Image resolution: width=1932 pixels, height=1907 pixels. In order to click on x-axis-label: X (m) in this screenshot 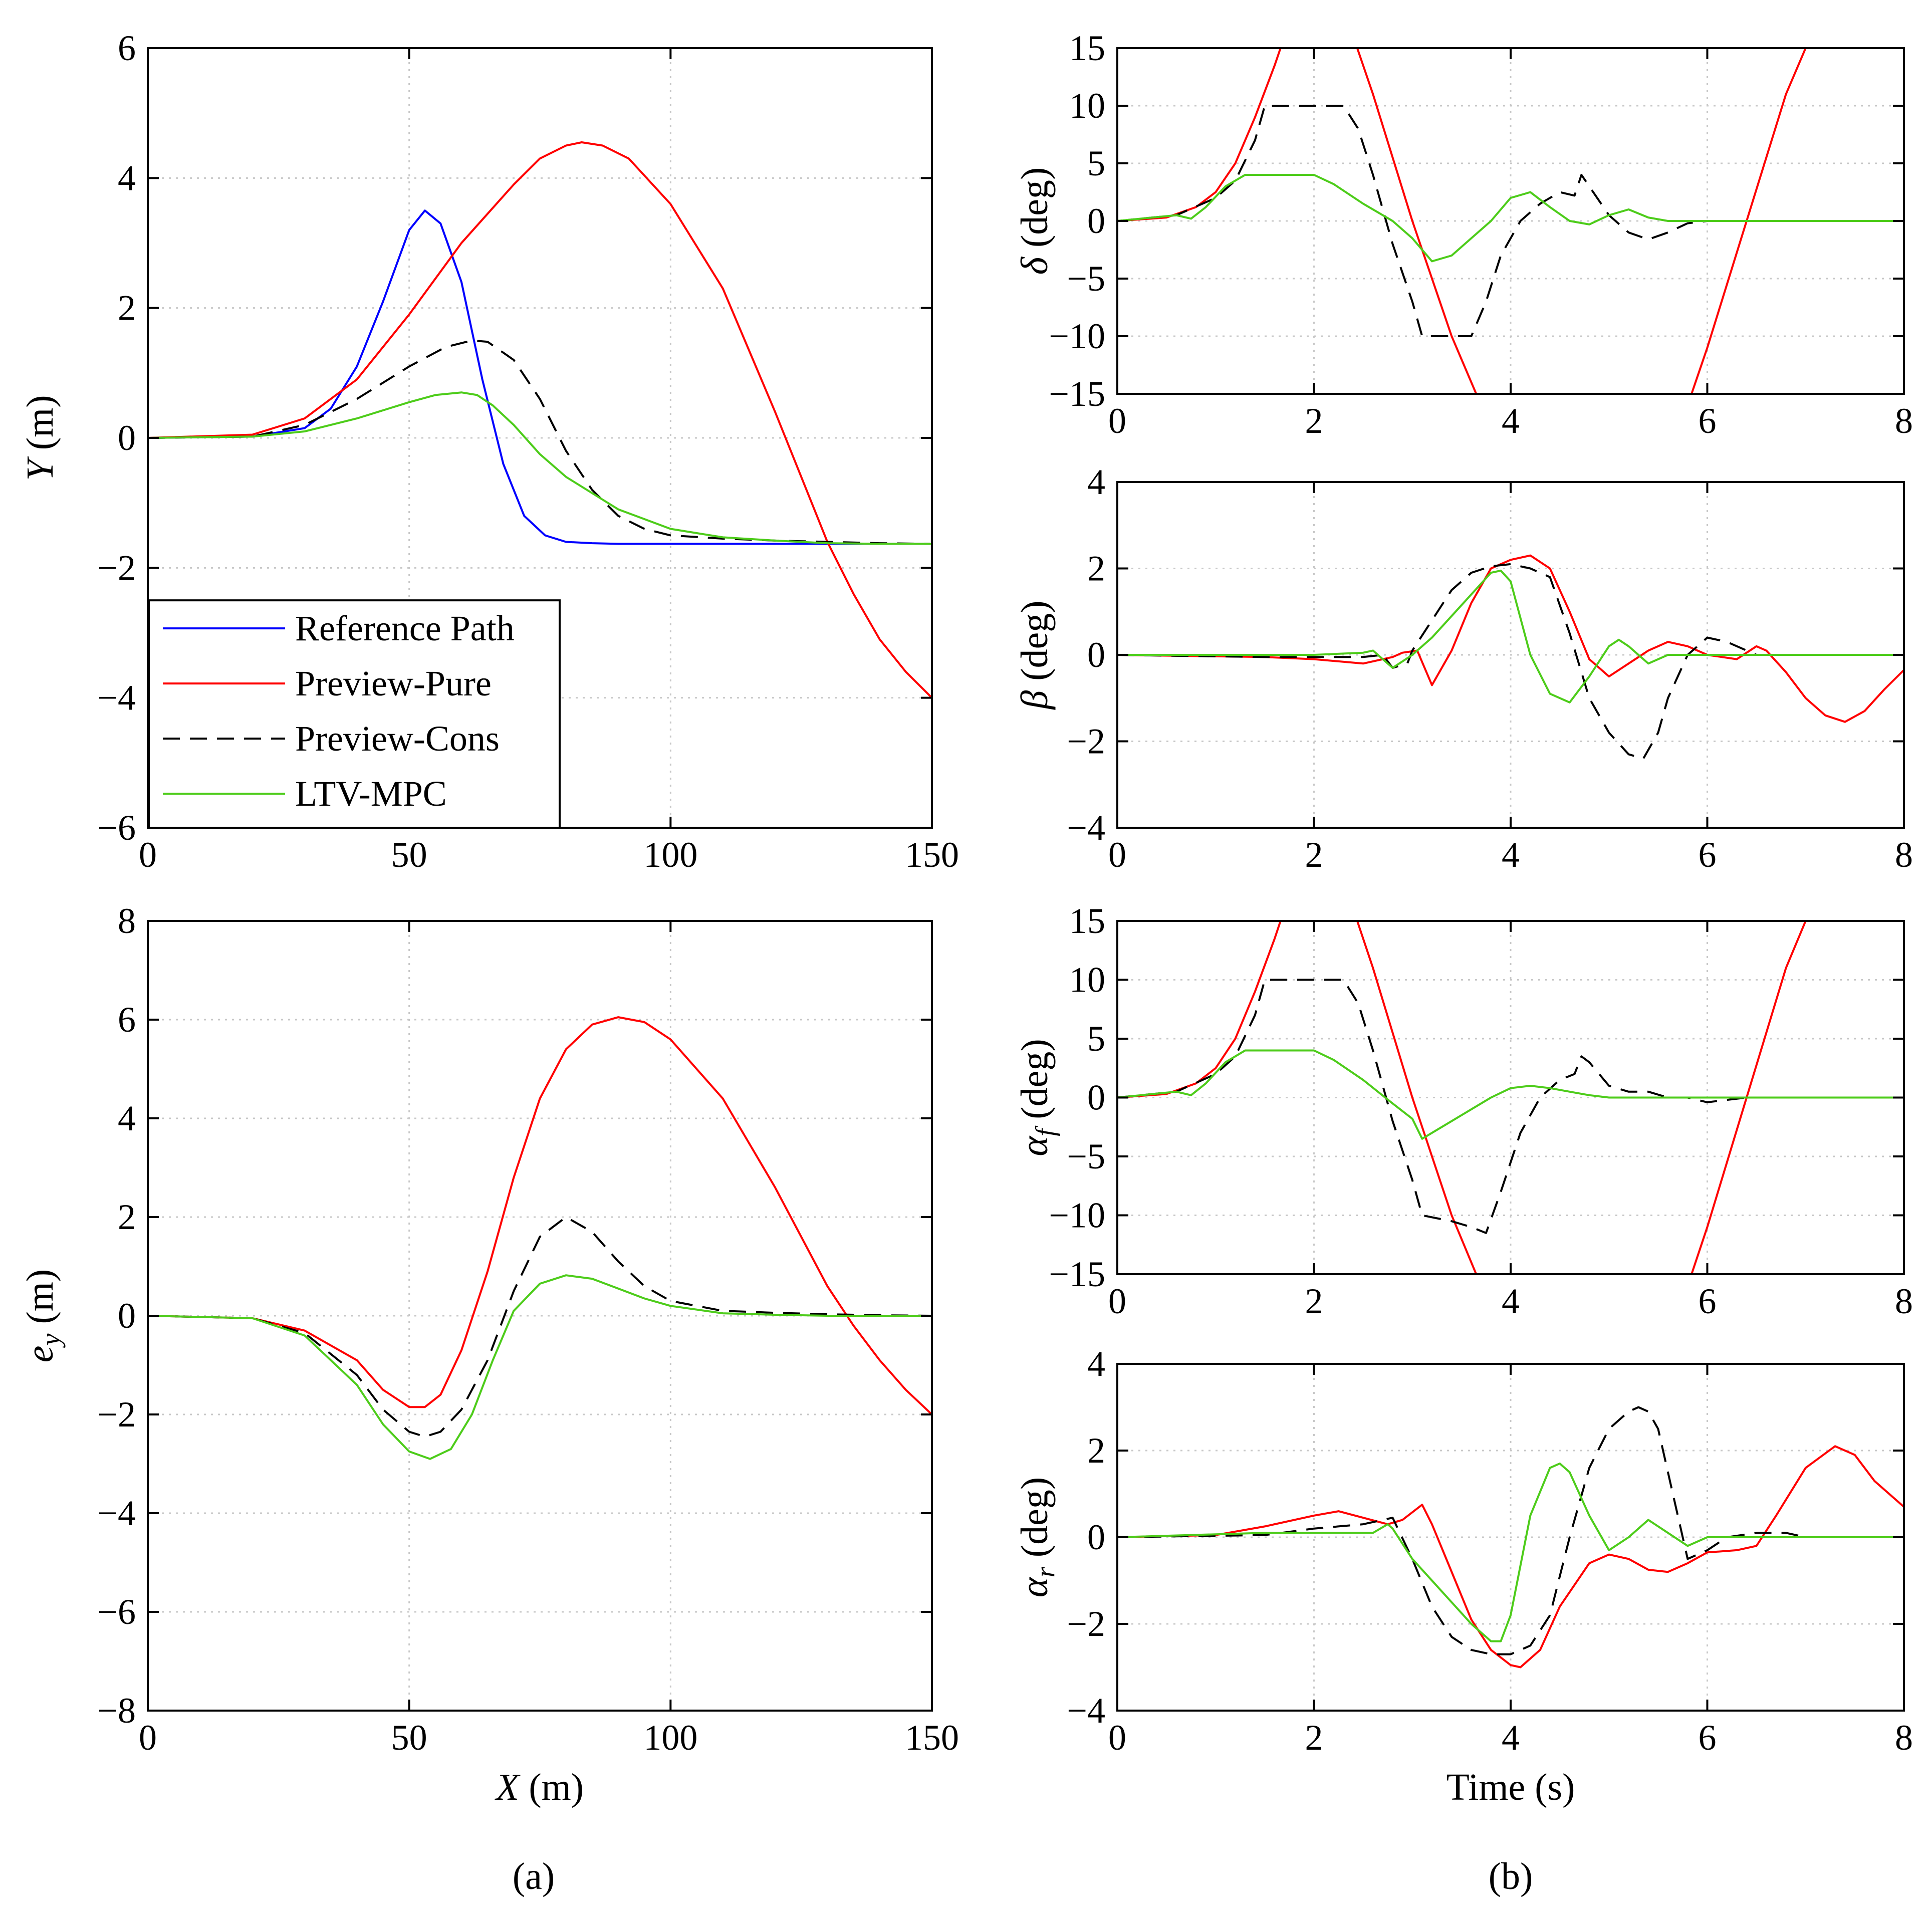, I will do `click(539, 1787)`.